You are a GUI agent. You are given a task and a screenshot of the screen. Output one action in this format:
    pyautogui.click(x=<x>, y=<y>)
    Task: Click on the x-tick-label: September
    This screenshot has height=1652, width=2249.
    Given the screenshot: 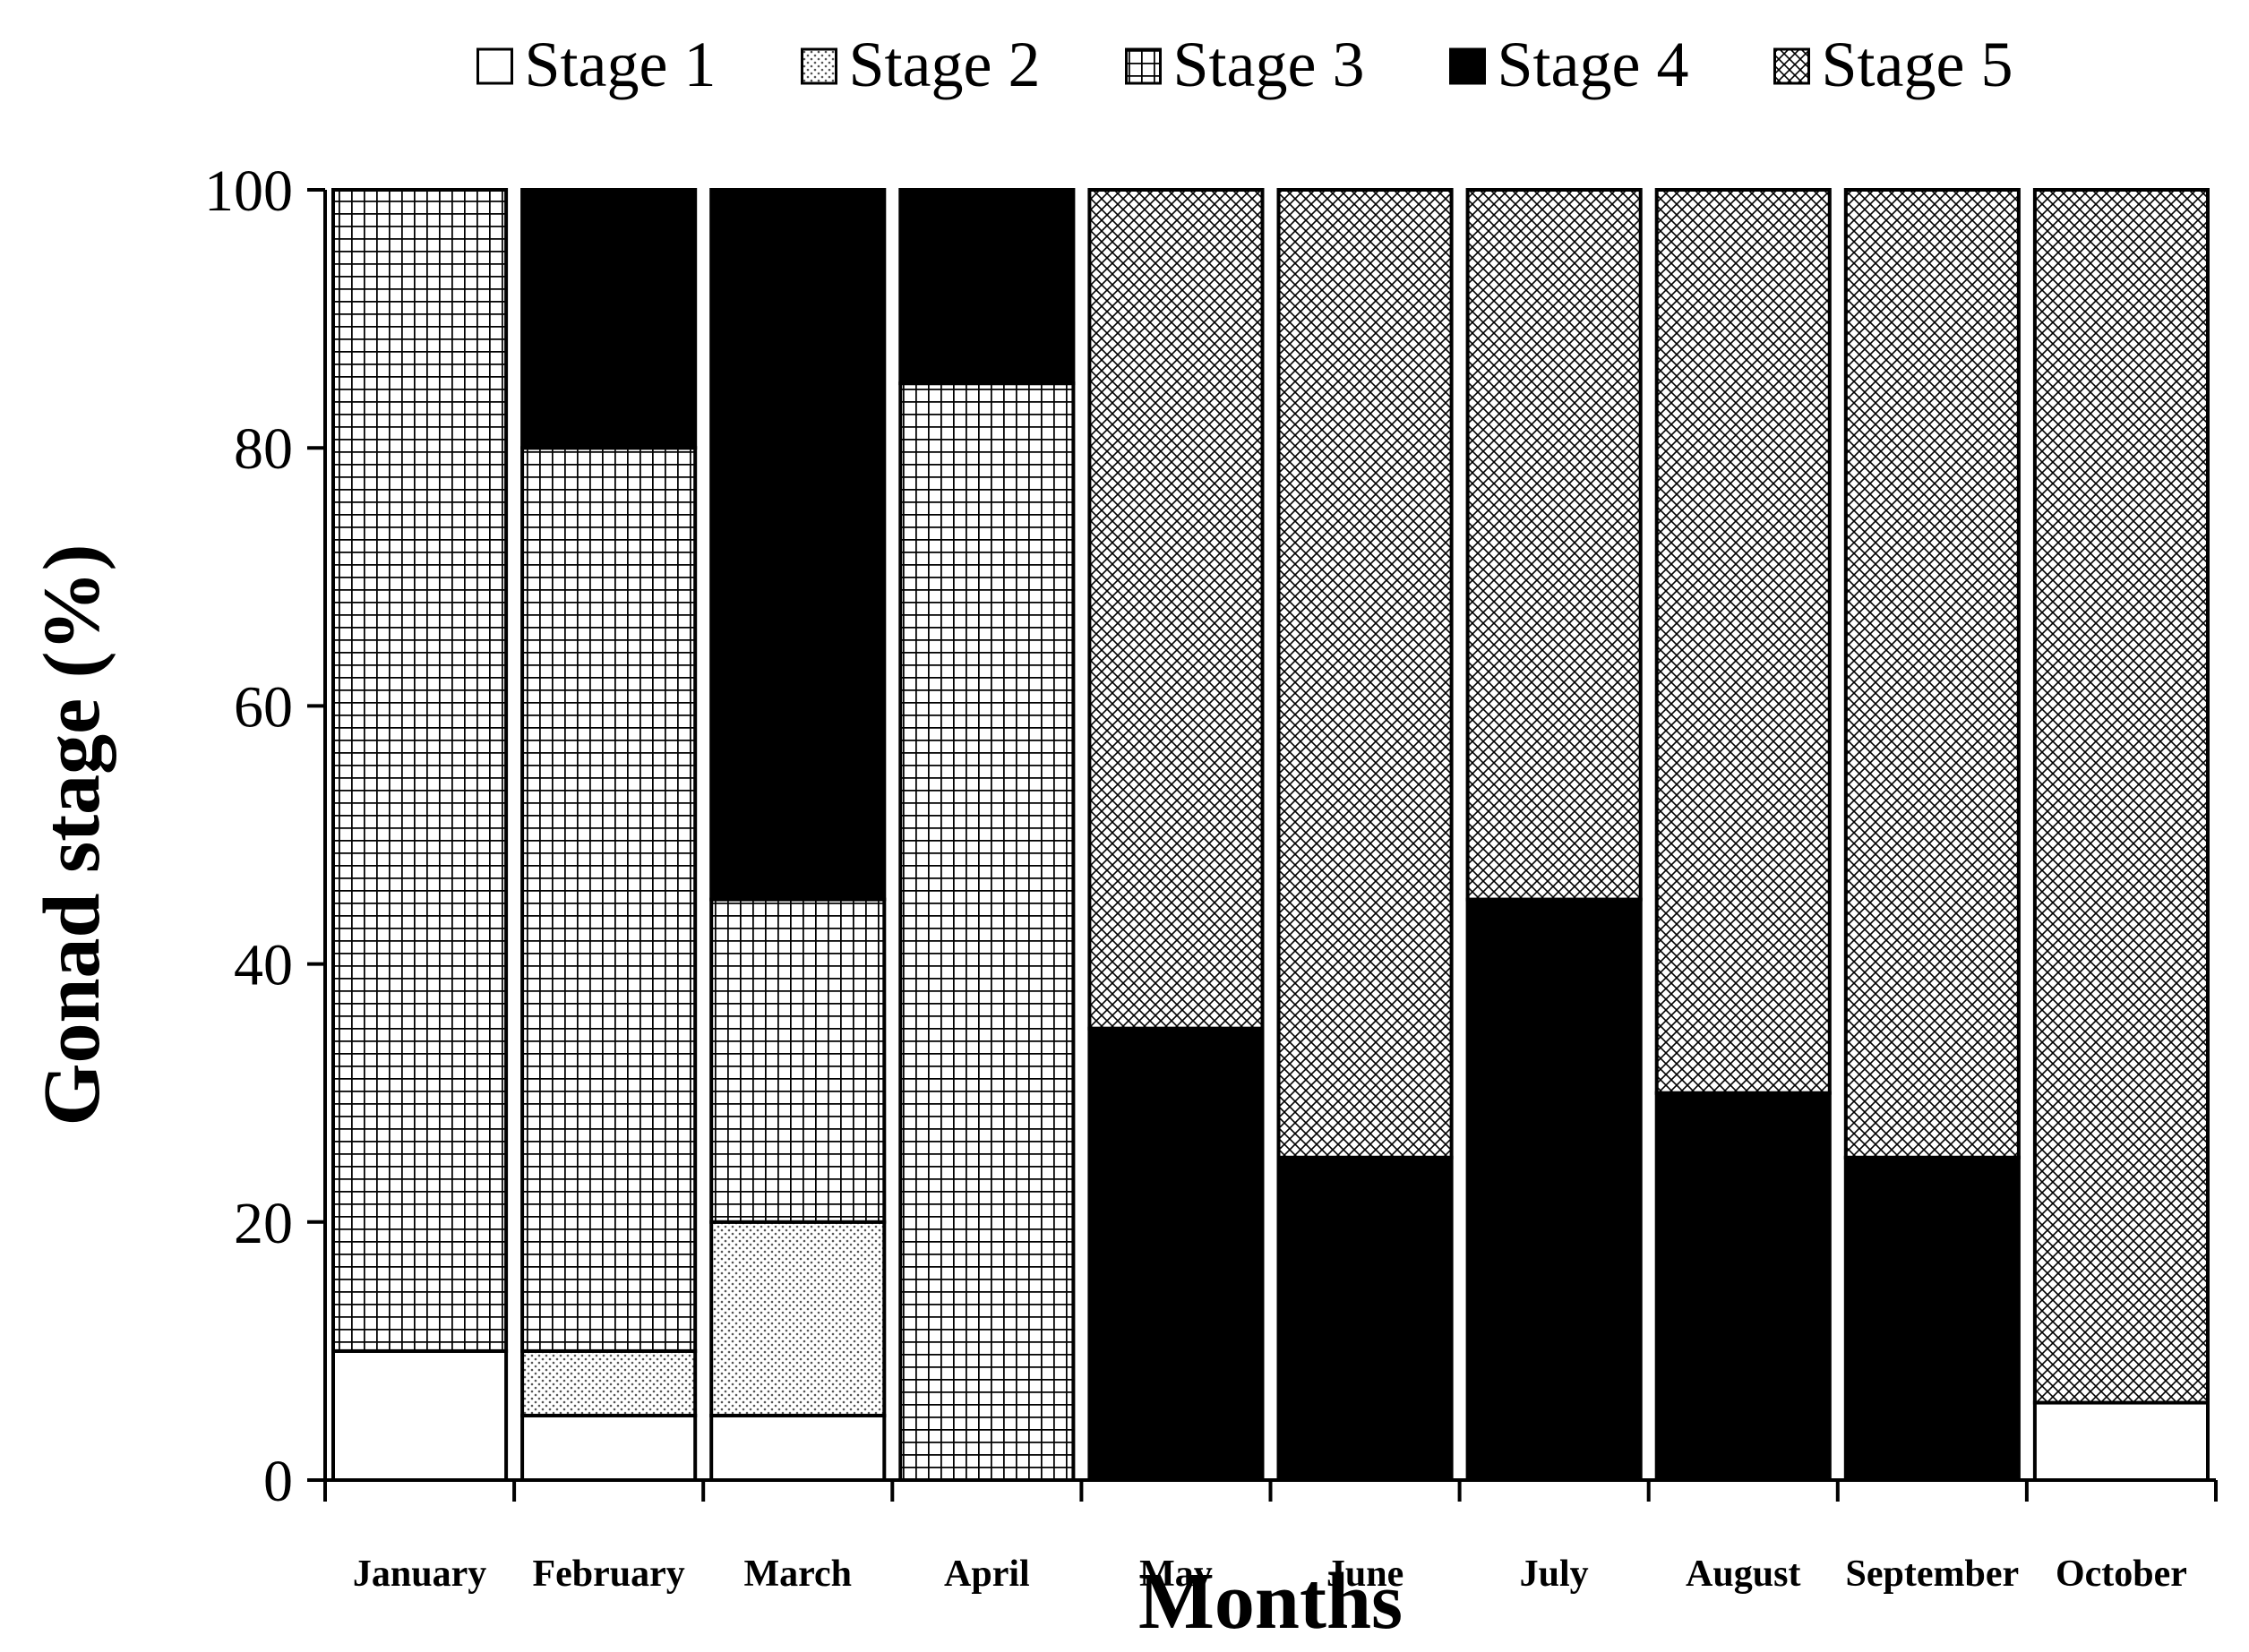 What is the action you would take?
    pyautogui.click(x=1933, y=1574)
    